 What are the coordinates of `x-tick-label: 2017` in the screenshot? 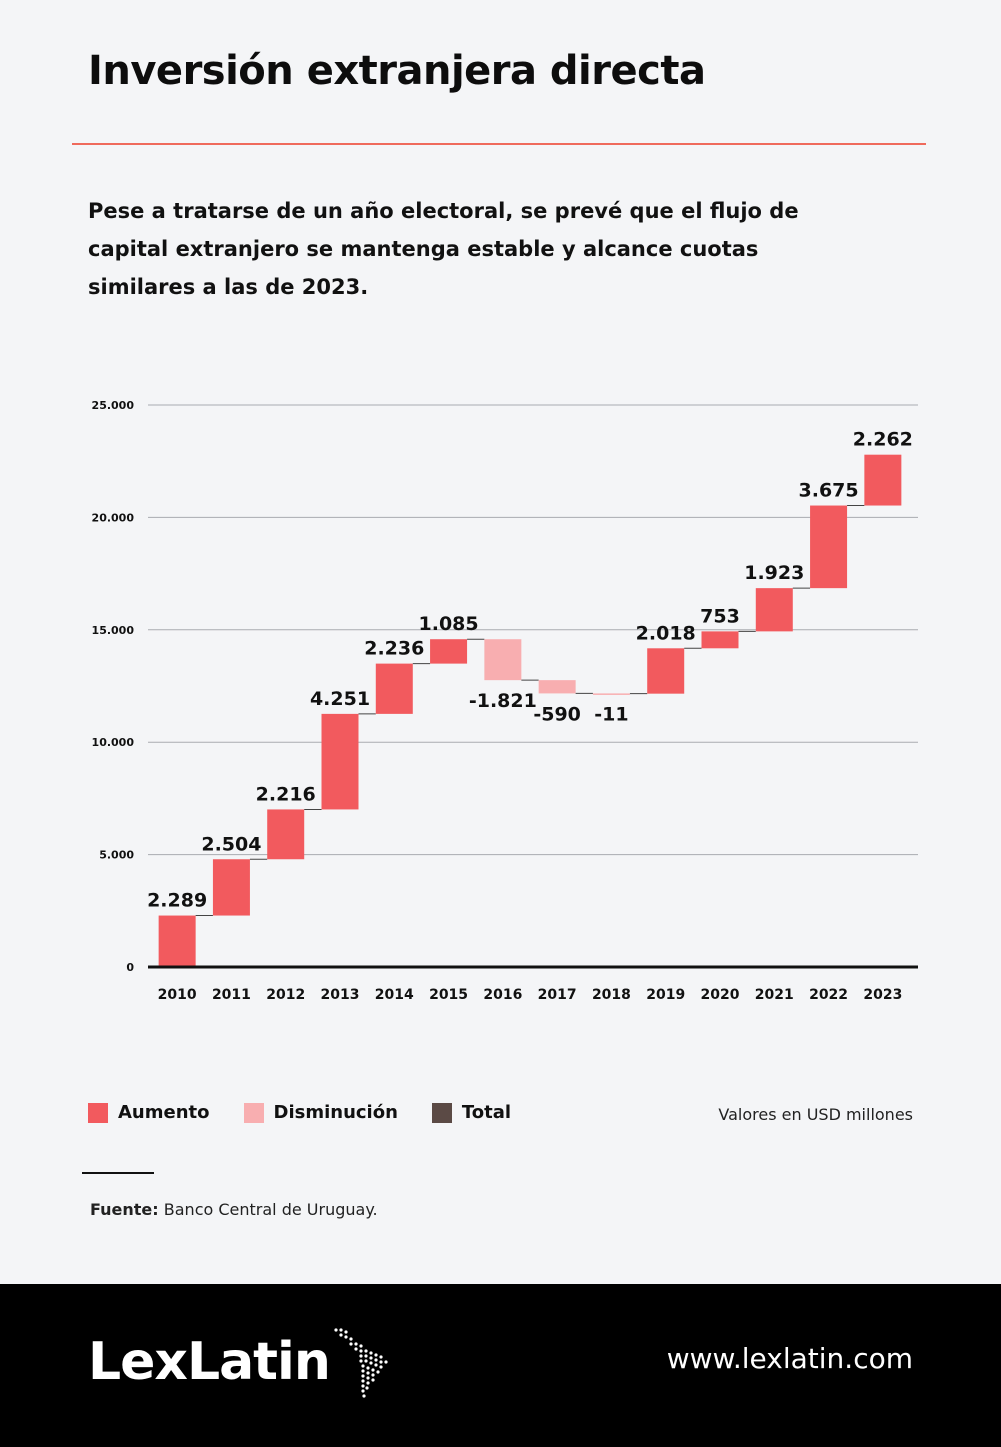 It's located at (557, 995).